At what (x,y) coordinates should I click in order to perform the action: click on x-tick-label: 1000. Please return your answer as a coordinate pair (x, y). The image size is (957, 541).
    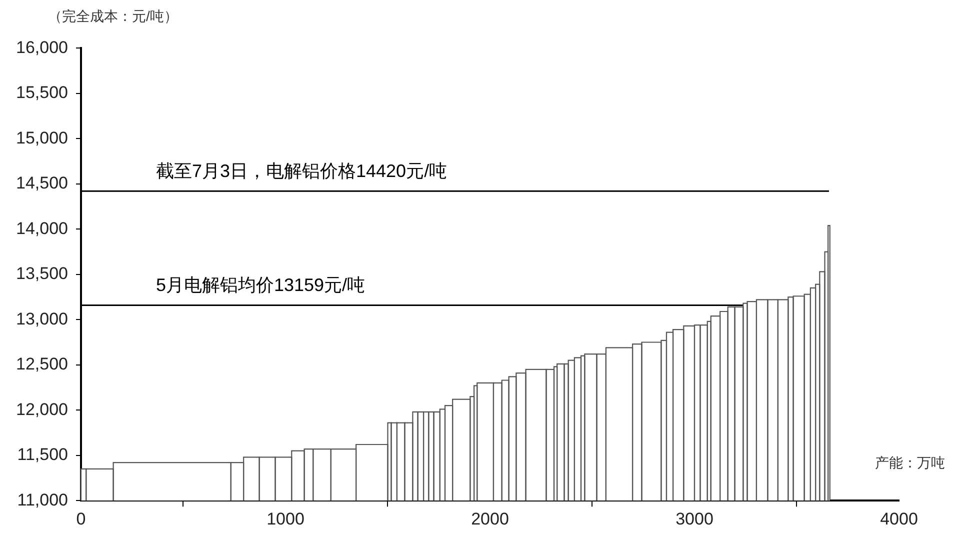
    Looking at the image, I should click on (285, 518).